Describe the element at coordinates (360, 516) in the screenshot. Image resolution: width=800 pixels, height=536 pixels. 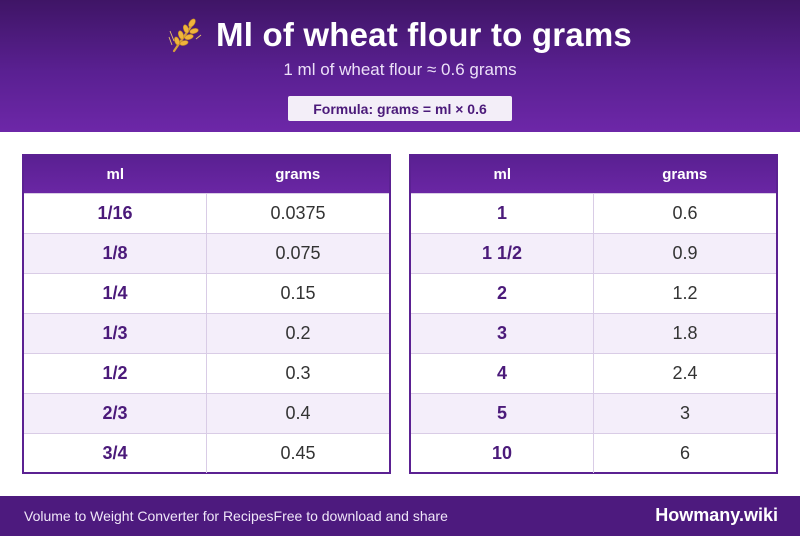
I see `footer-share-text: Free to download and share` at that location.